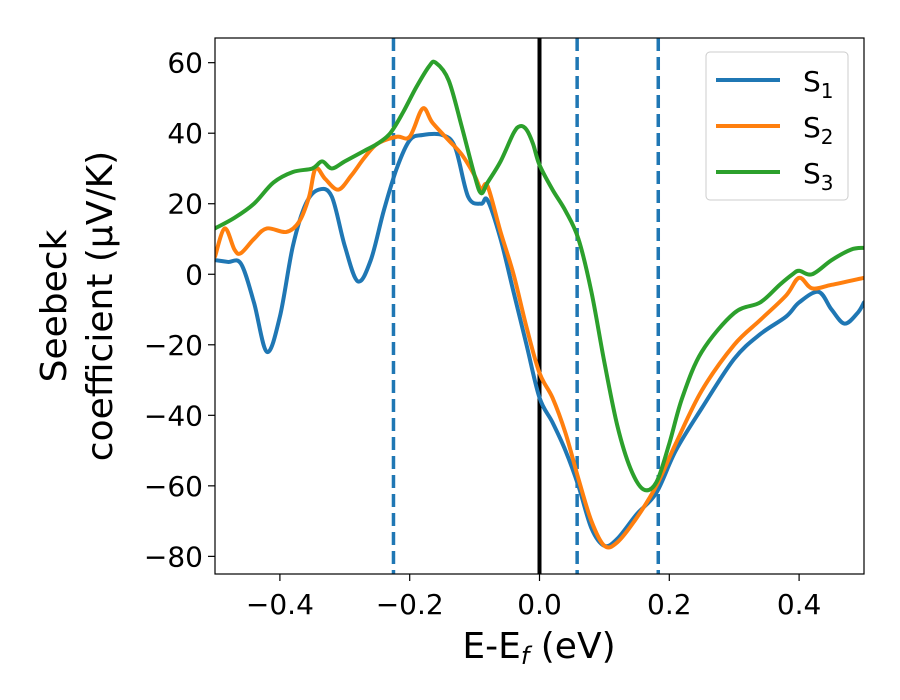  Describe the element at coordinates (491, 646) in the screenshot. I see `x-axis-title-main: E-E` at that location.